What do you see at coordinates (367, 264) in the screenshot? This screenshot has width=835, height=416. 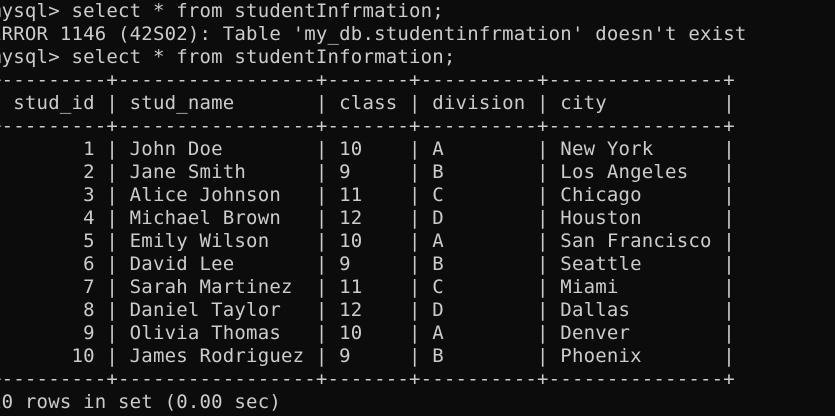 I see `table-row: | 6 | David Lee | 9 | B | Seattle |` at bounding box center [367, 264].